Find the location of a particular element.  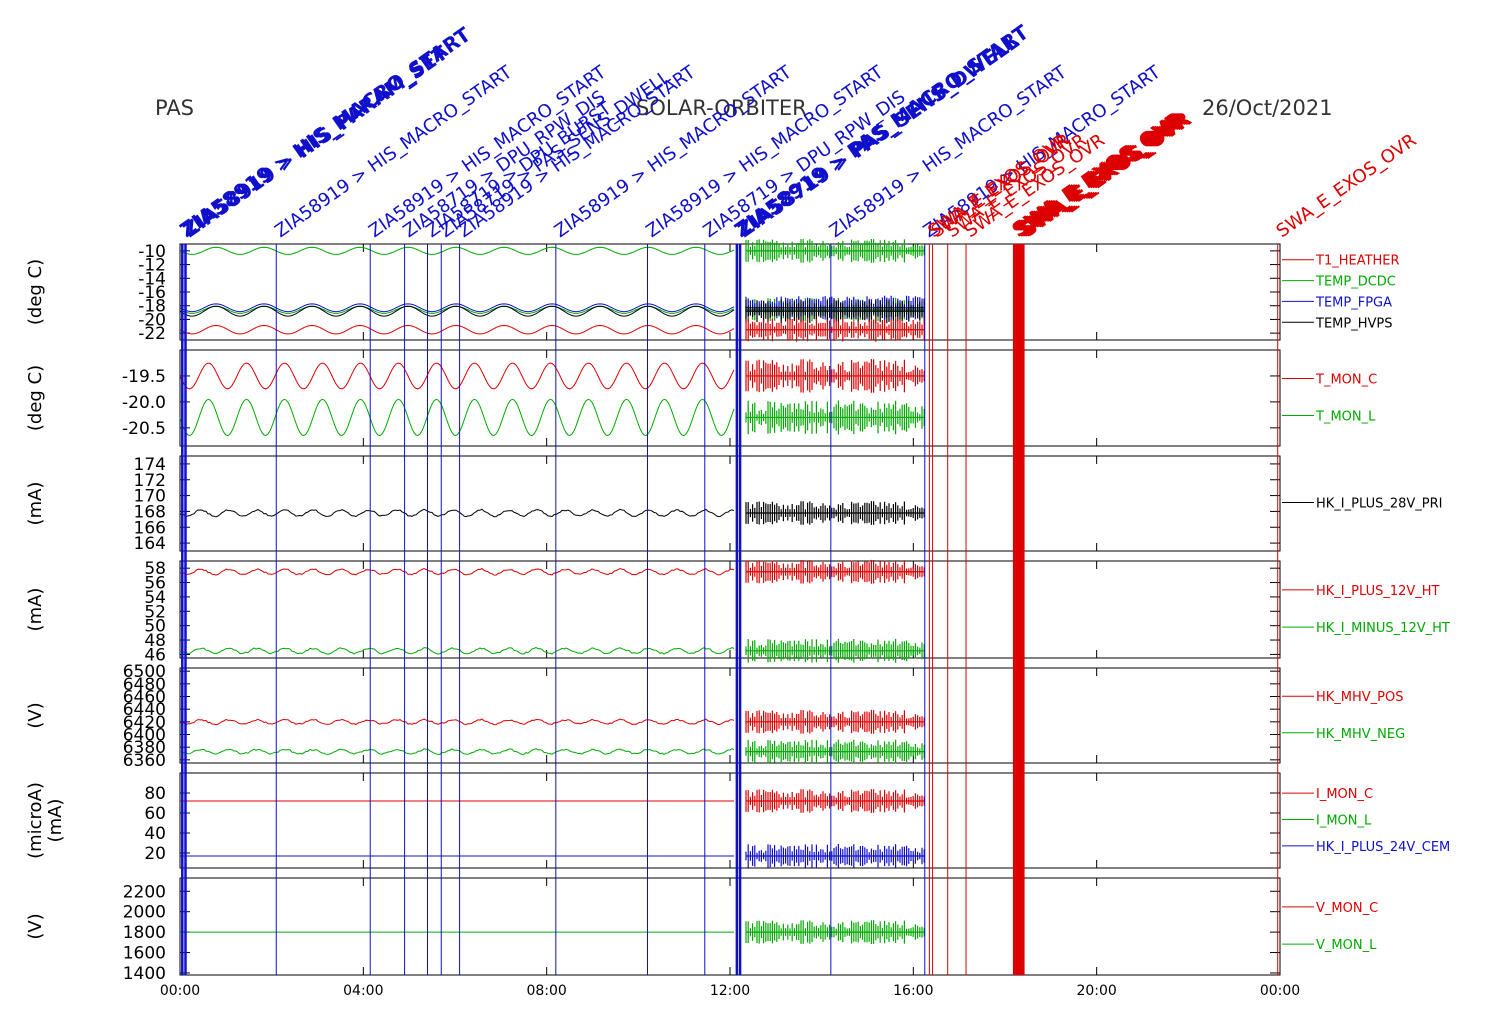

y-tick-label: 1800 is located at coordinates (144, 933).